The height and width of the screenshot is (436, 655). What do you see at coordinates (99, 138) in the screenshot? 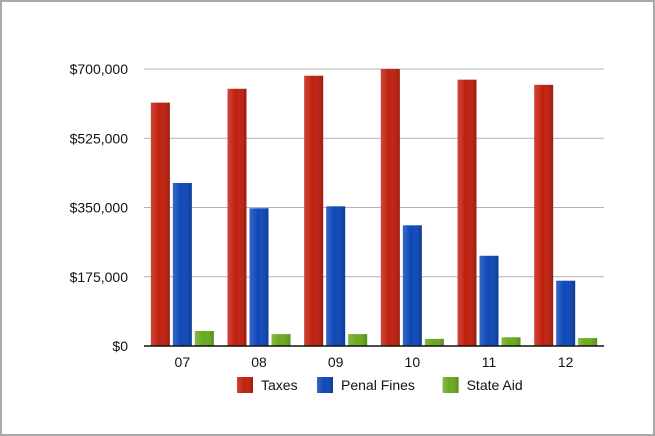
I see `y-tick-label: $525,000` at bounding box center [99, 138].